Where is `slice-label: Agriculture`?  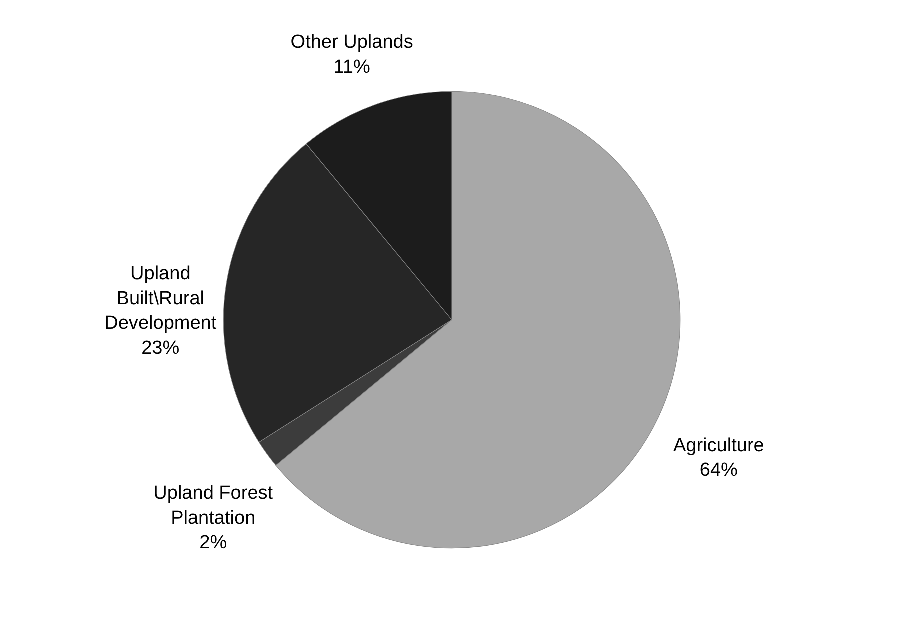
slice-label: Agriculture is located at coordinates (718, 445).